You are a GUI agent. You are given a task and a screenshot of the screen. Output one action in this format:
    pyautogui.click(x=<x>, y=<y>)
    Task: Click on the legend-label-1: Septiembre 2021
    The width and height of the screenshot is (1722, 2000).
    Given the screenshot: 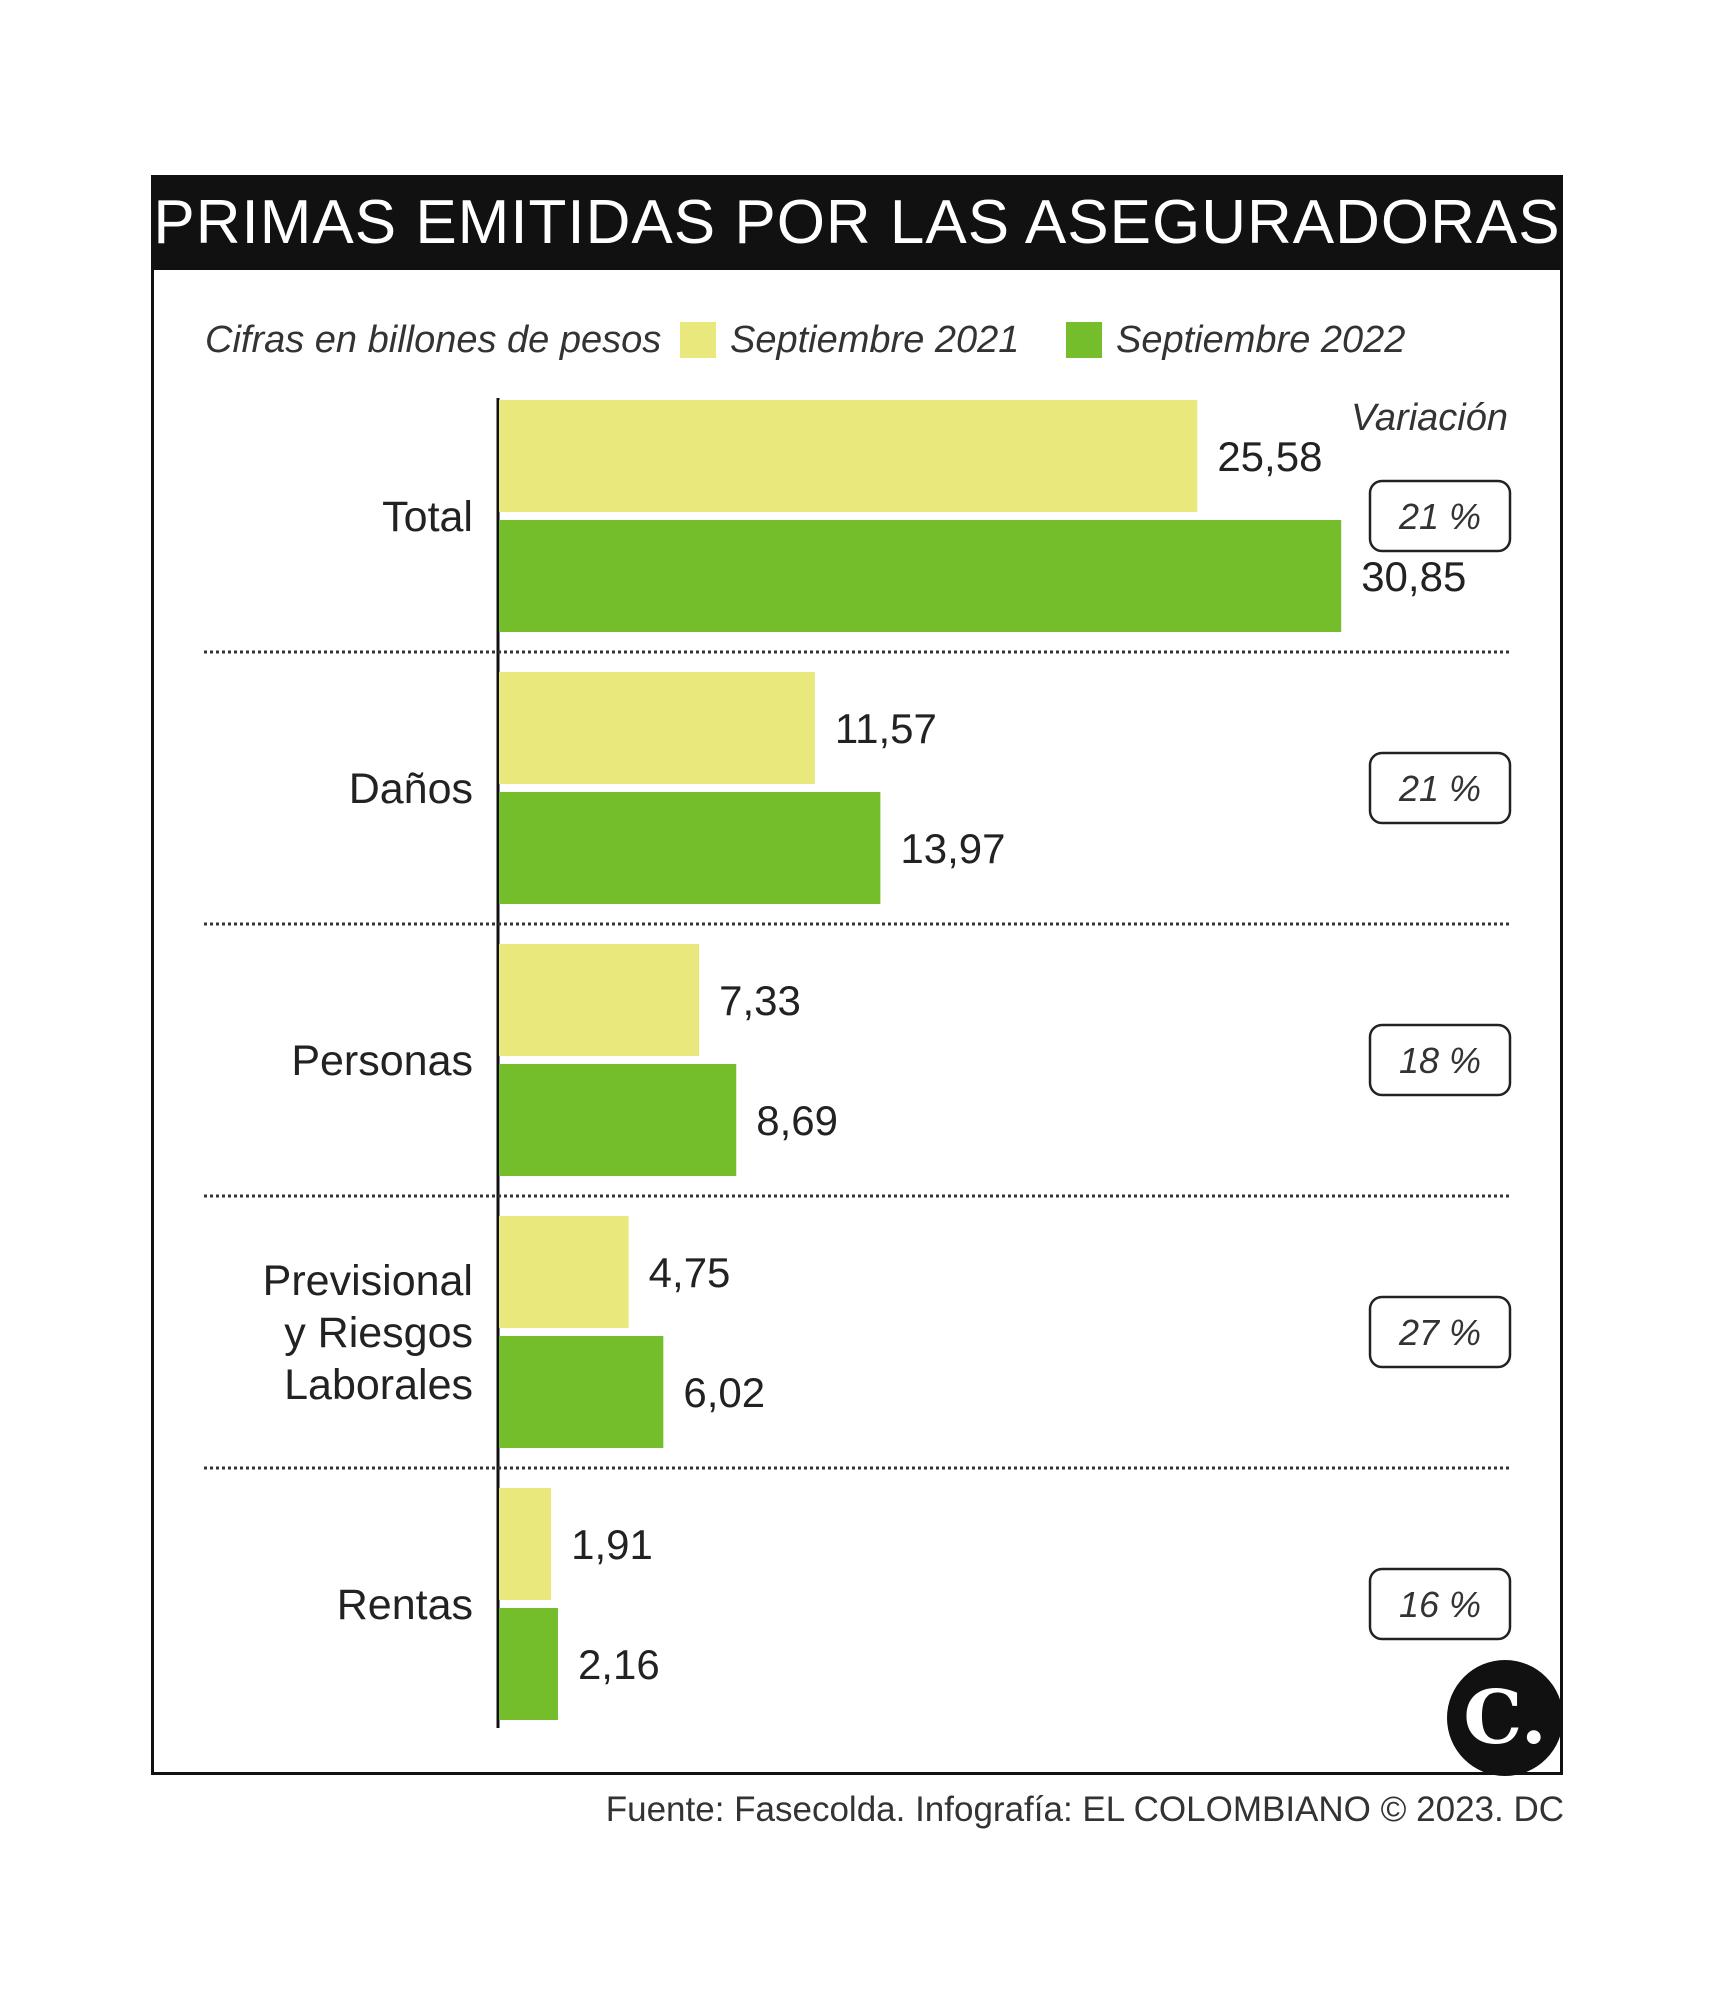 What is the action you would take?
    pyautogui.click(x=874, y=340)
    